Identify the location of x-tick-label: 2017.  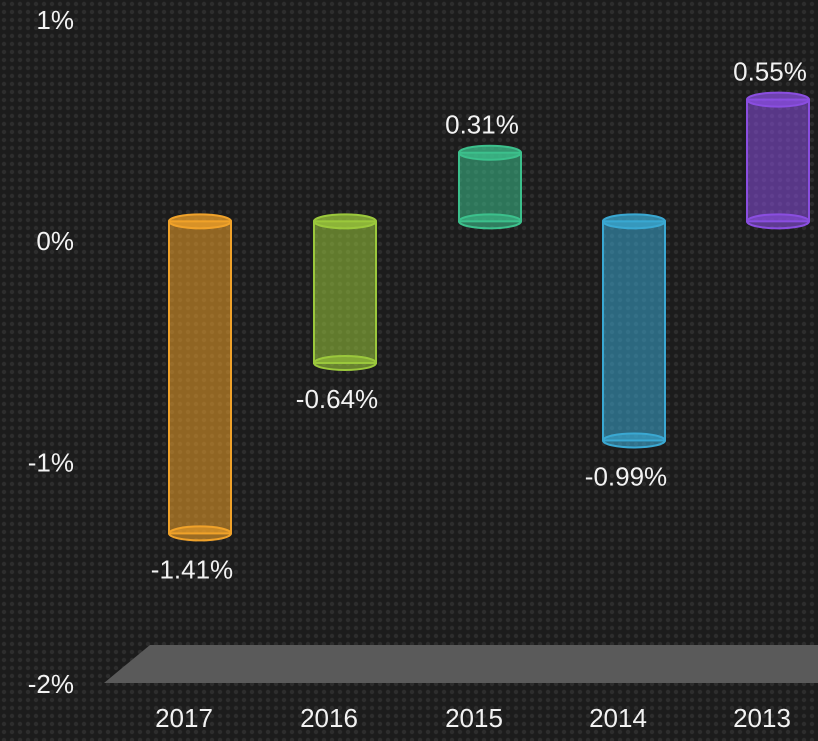
(184, 718).